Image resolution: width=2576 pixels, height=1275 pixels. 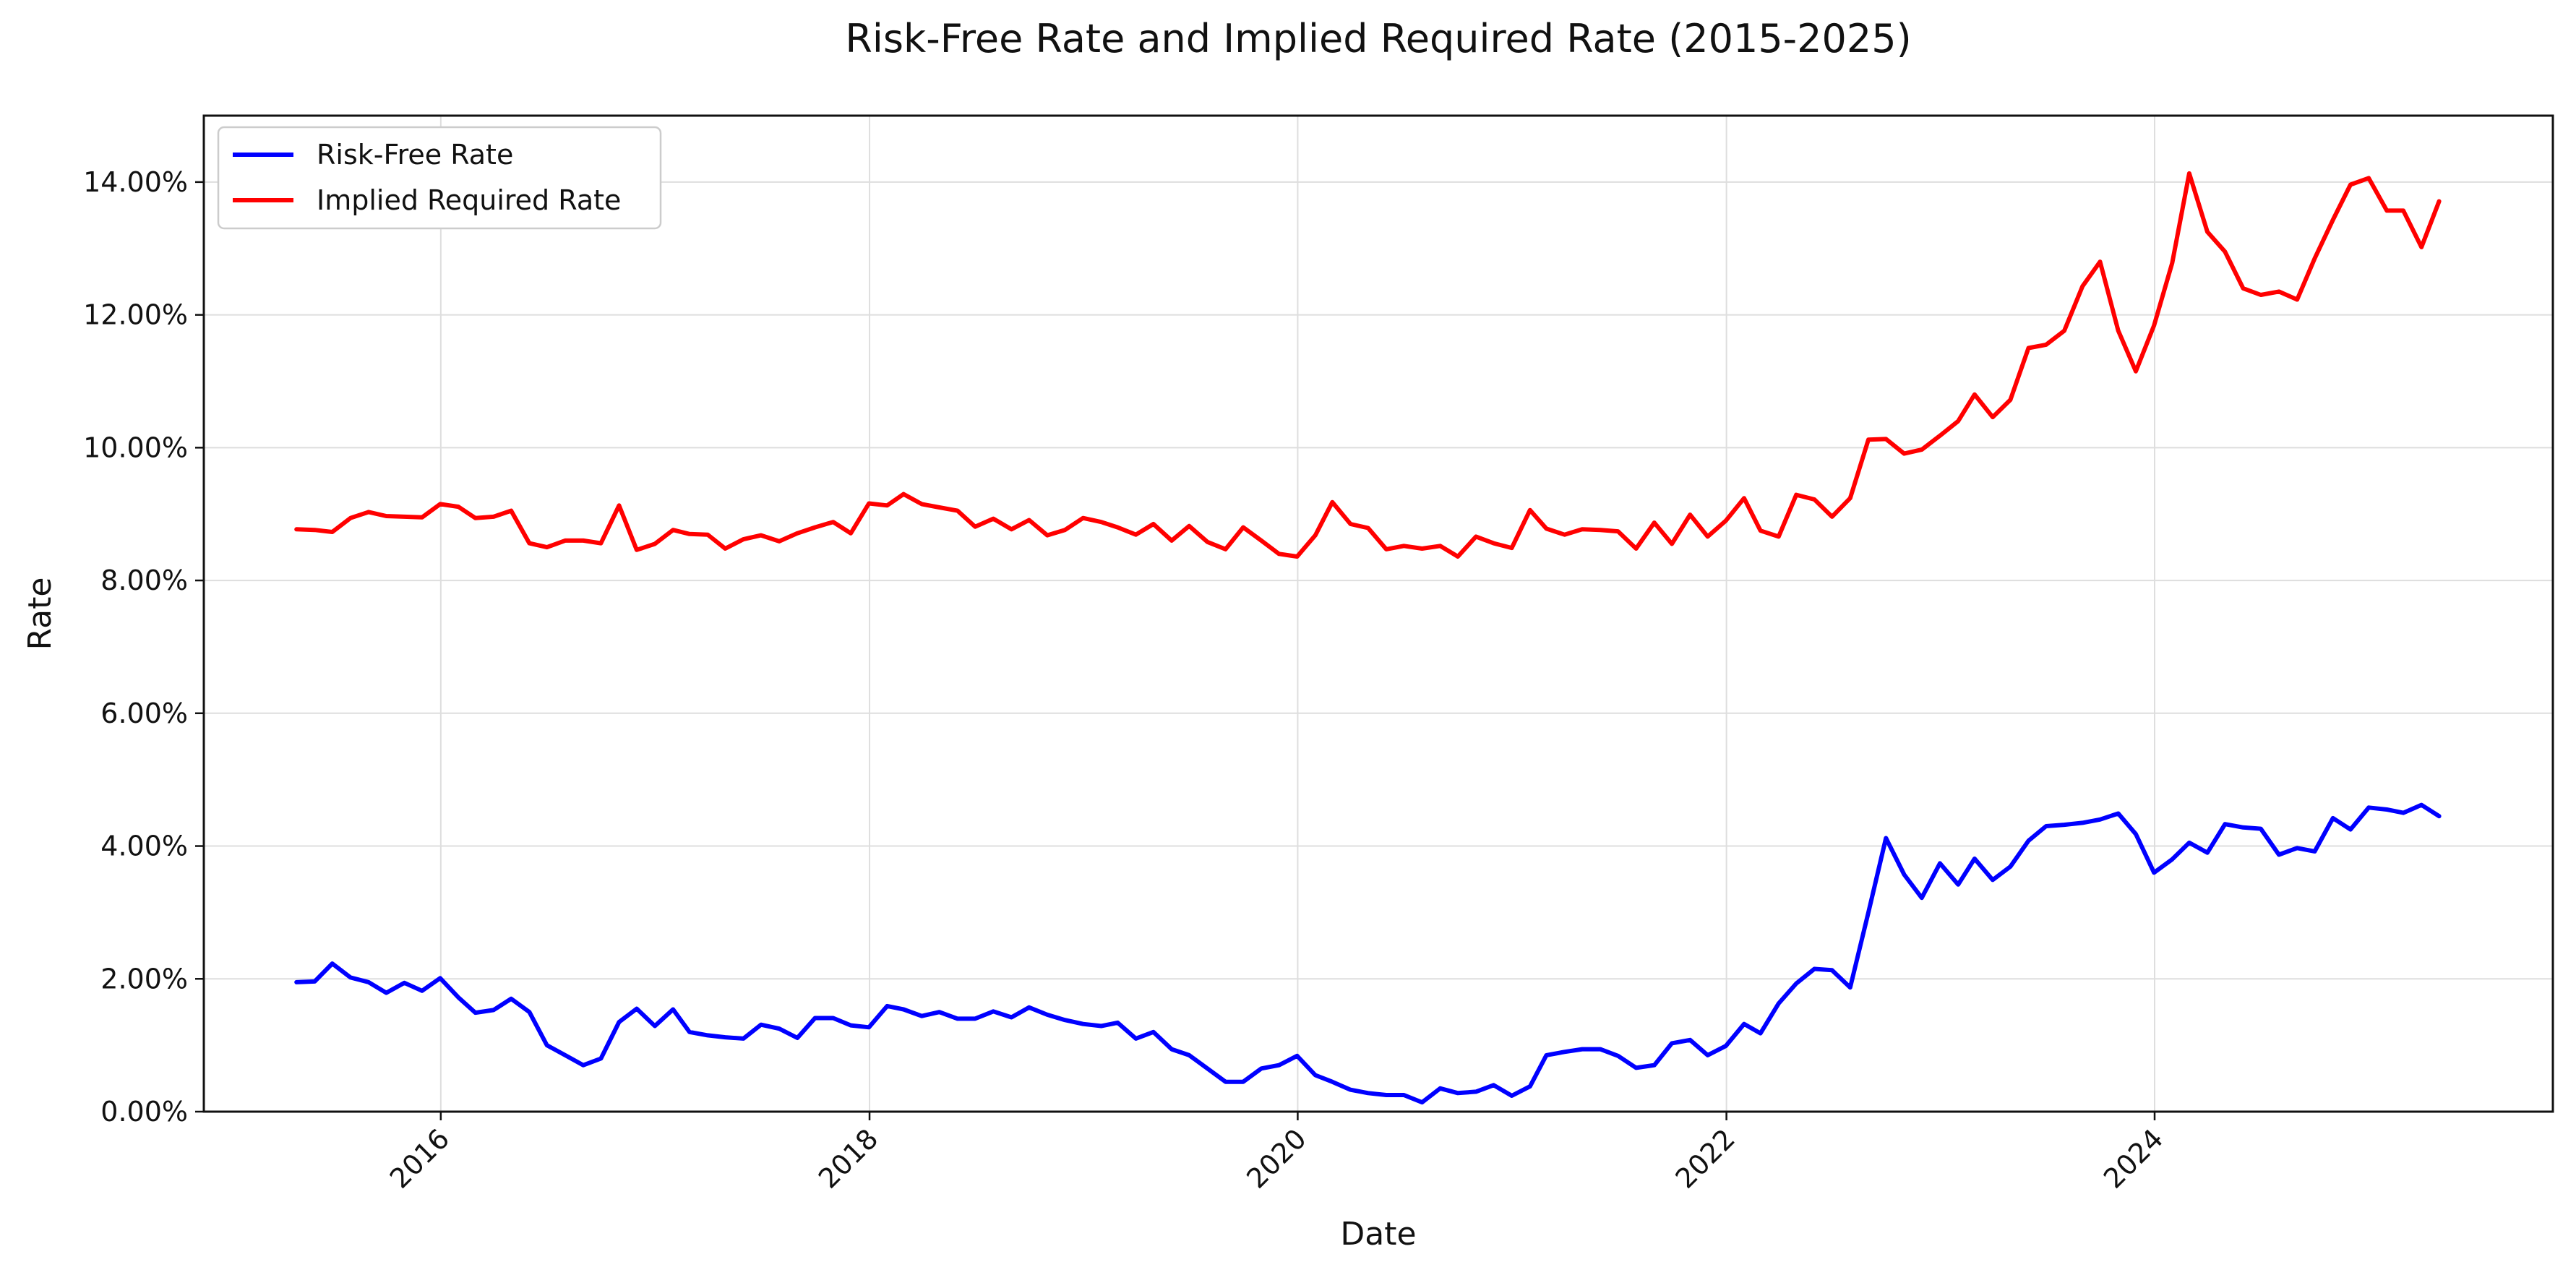 I want to click on legend-box, so click(x=440, y=178).